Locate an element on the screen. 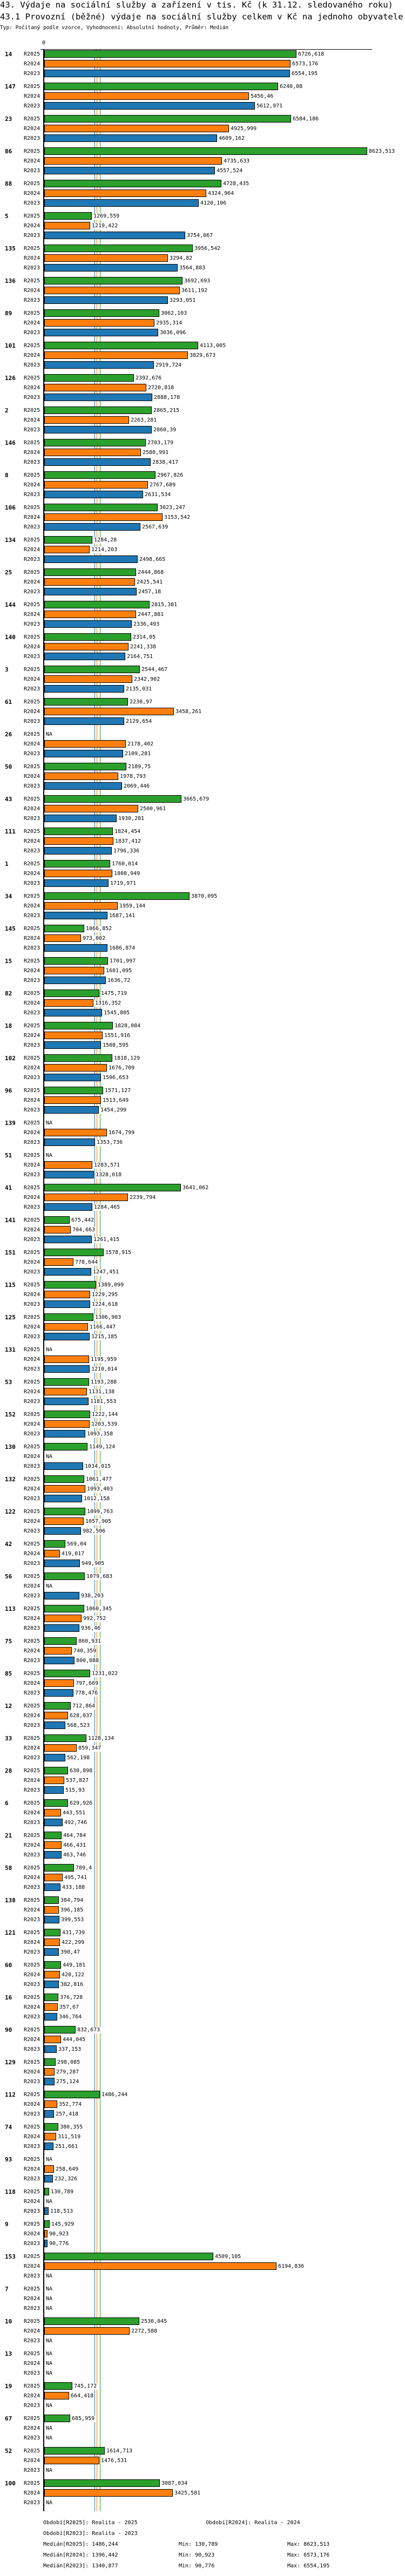  value-label: 4728,435 is located at coordinates (236, 184).